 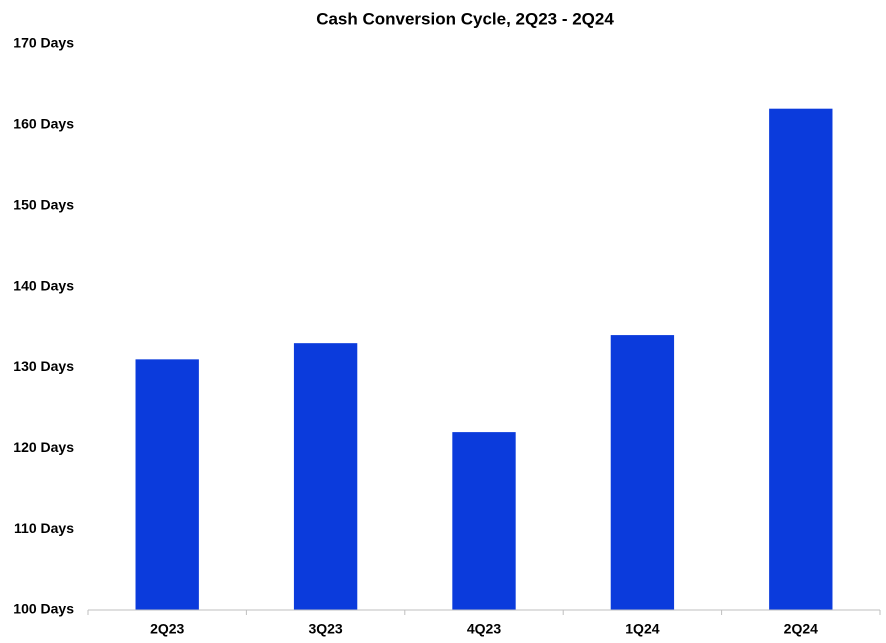 What do you see at coordinates (465, 18) in the screenshot?
I see `chart-title: Cash Conversion Cycle, 2Q23 - 2Q24` at bounding box center [465, 18].